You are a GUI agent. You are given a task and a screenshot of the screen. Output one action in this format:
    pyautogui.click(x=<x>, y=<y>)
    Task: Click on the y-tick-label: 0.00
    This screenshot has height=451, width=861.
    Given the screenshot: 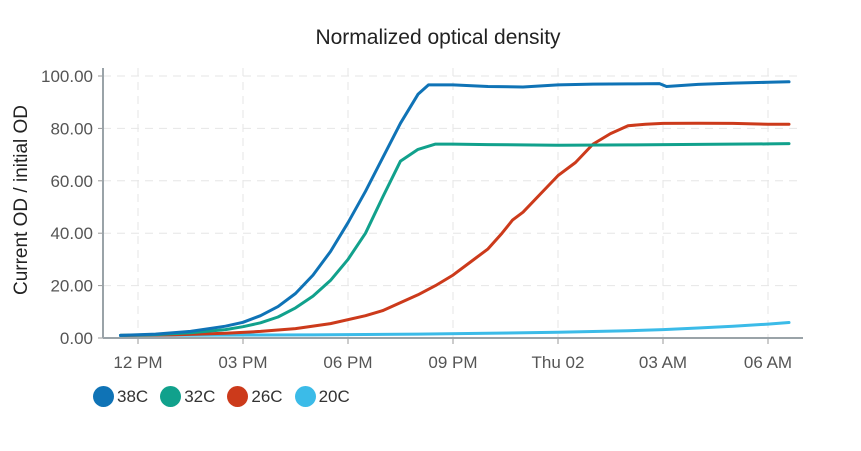 What is the action you would take?
    pyautogui.click(x=76, y=338)
    